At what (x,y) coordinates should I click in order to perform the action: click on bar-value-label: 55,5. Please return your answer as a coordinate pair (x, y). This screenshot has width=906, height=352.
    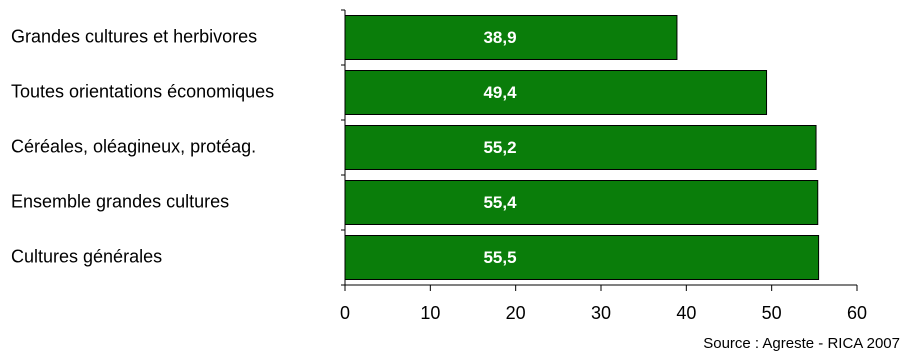
    Looking at the image, I should click on (499, 257).